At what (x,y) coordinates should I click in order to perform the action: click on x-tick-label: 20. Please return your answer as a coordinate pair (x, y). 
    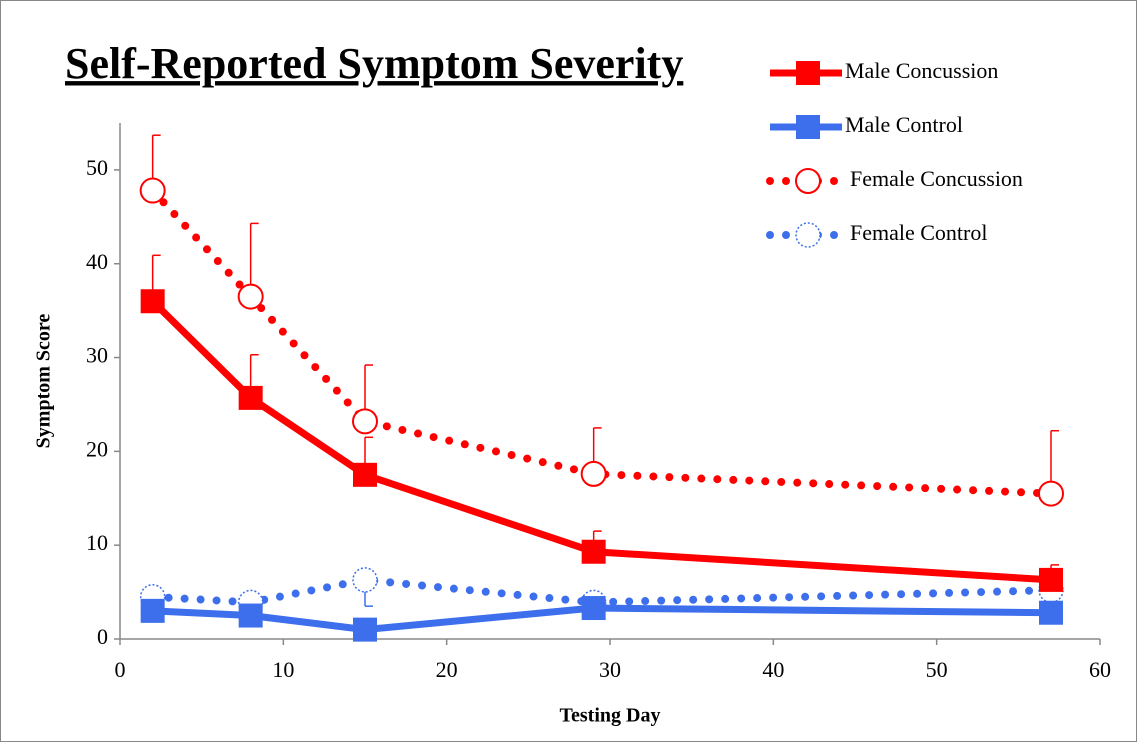
    Looking at the image, I should click on (447, 669).